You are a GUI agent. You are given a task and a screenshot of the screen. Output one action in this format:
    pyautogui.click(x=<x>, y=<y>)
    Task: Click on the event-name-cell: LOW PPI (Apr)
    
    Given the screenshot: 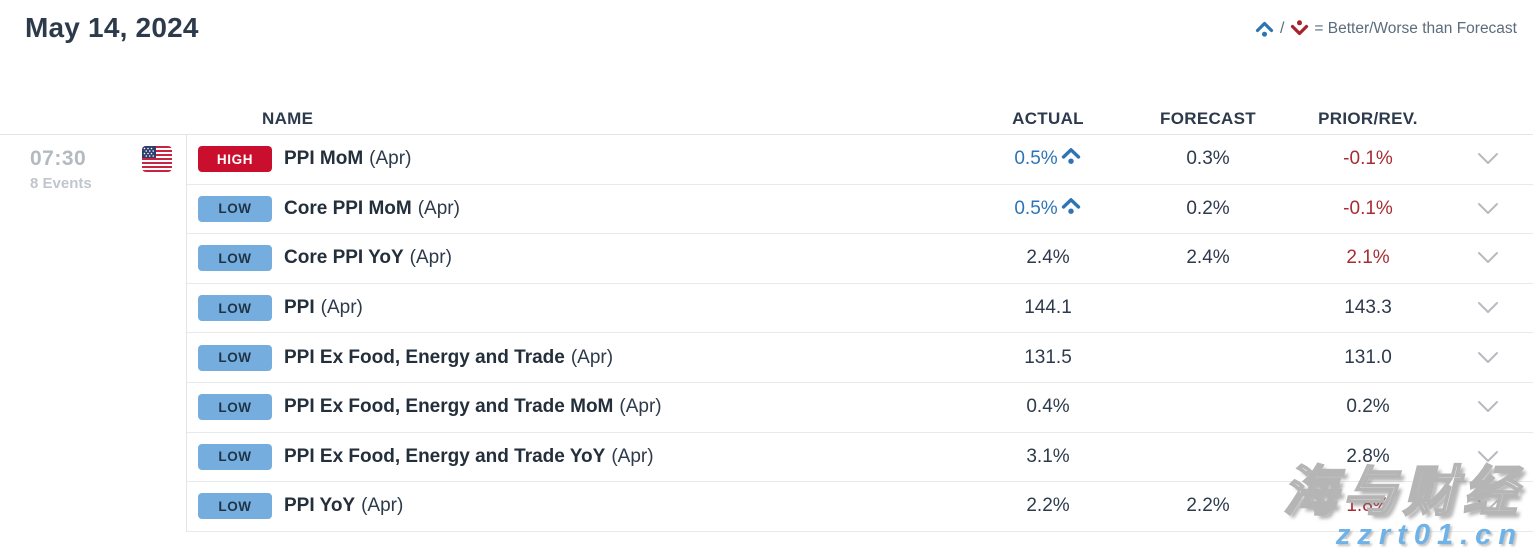 What is the action you would take?
    pyautogui.click(x=580, y=308)
    